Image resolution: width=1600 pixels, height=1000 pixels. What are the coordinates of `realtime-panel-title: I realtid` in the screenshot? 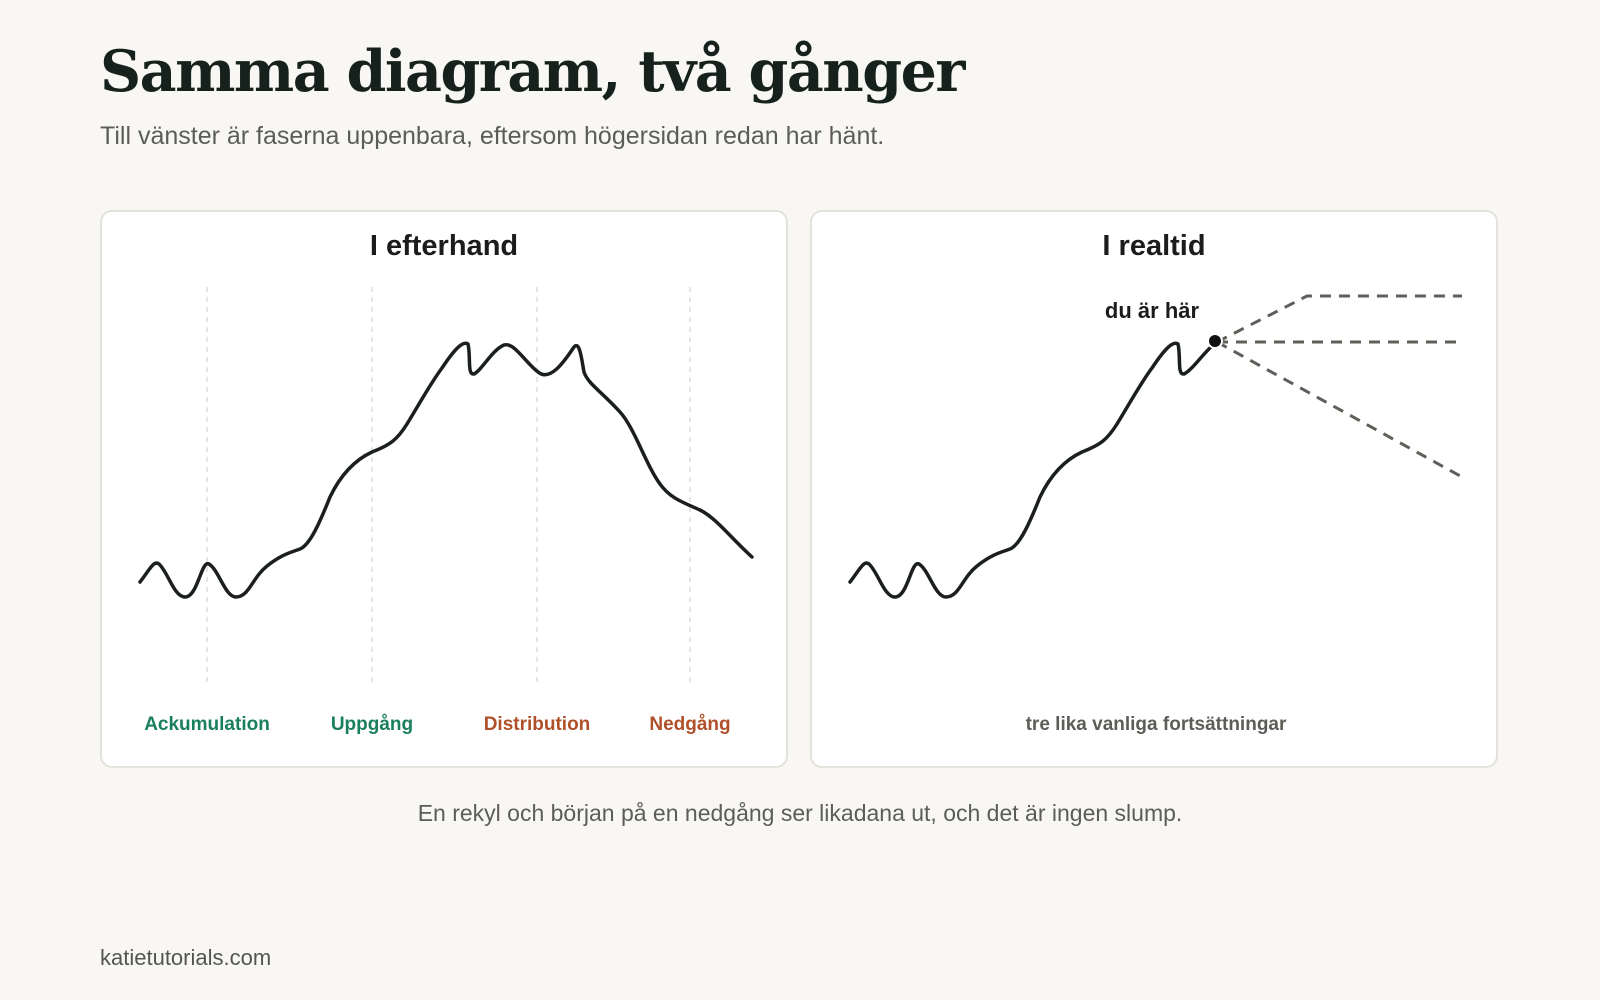 It's located at (1154, 246).